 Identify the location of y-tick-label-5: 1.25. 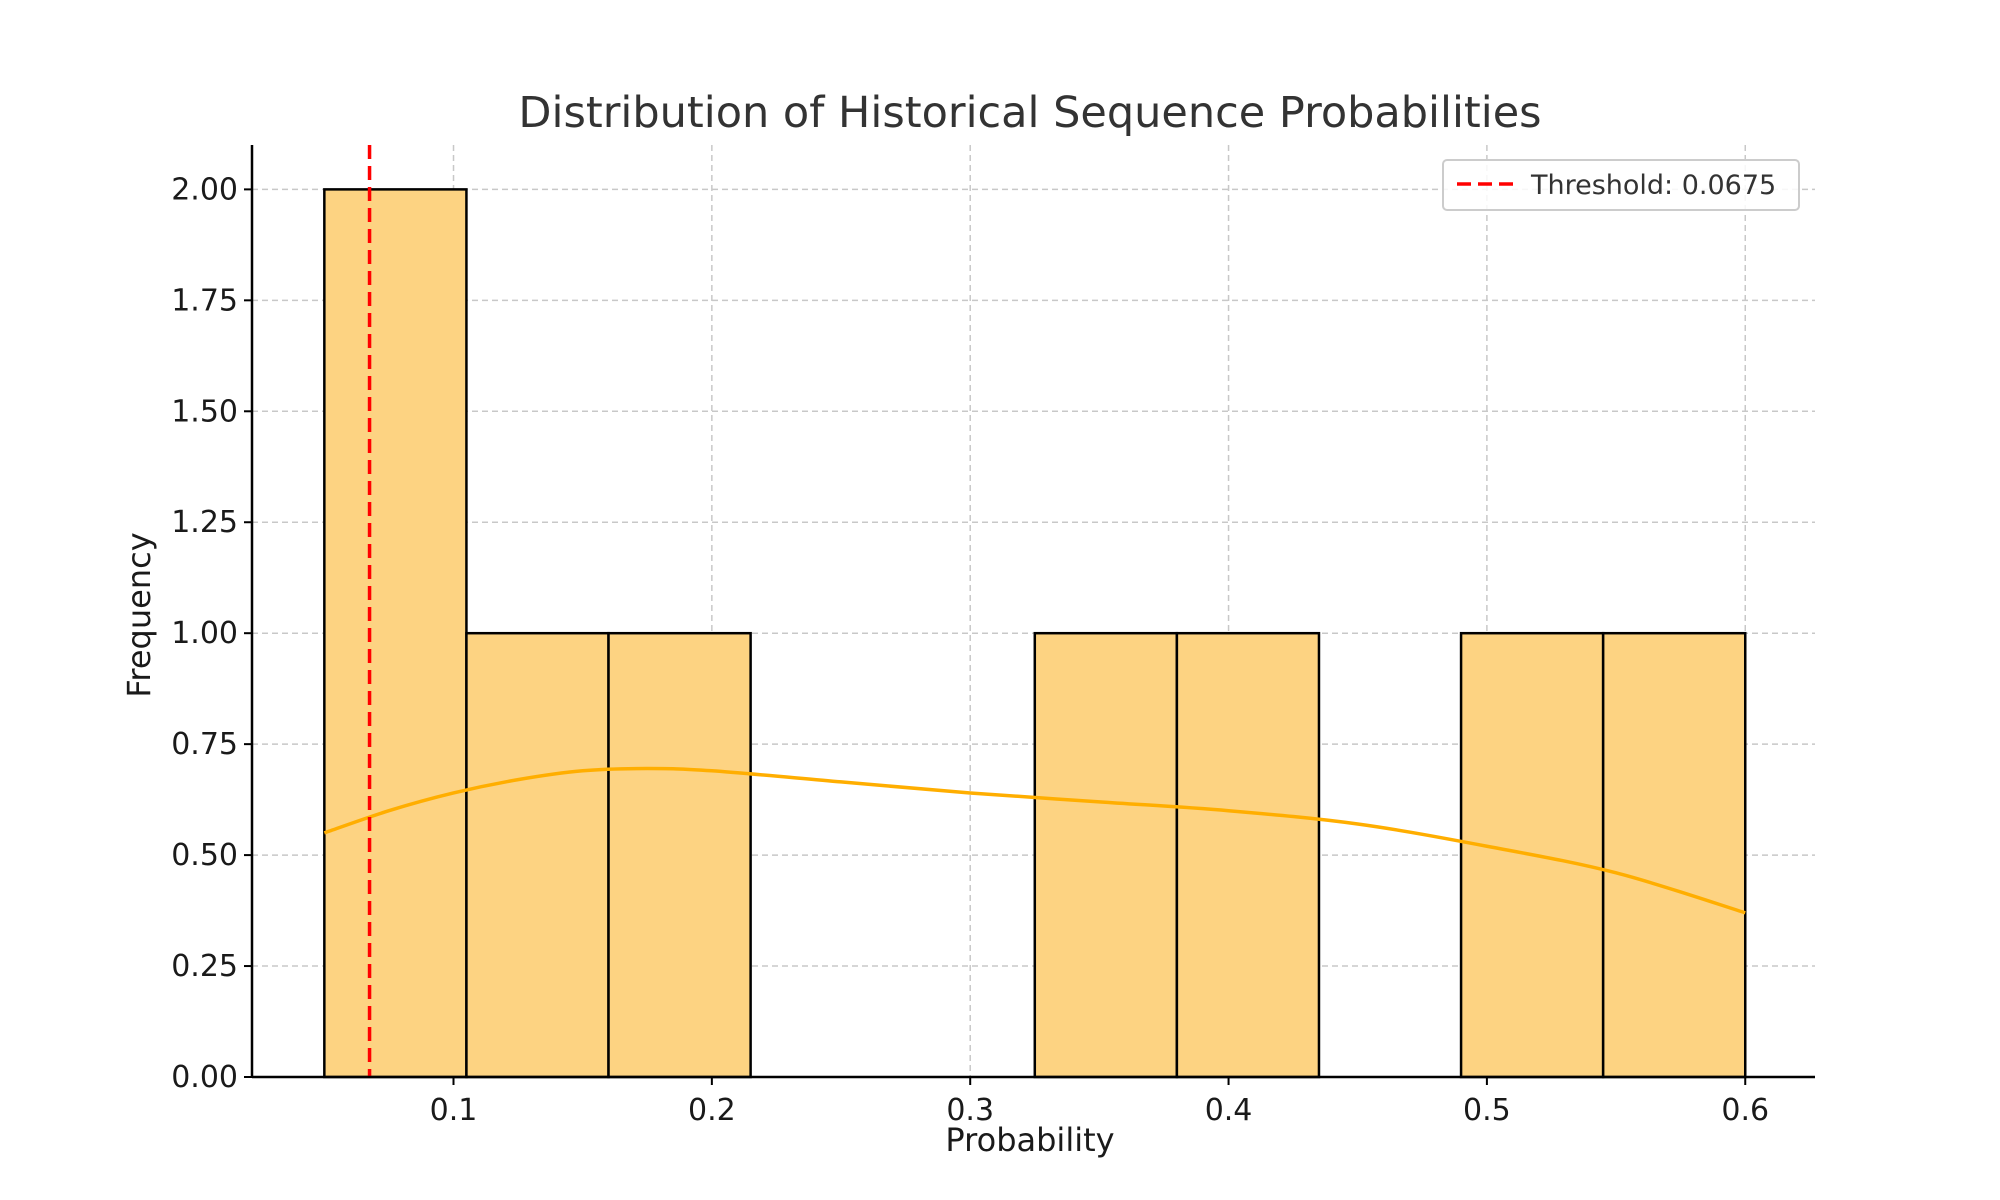
(204, 522).